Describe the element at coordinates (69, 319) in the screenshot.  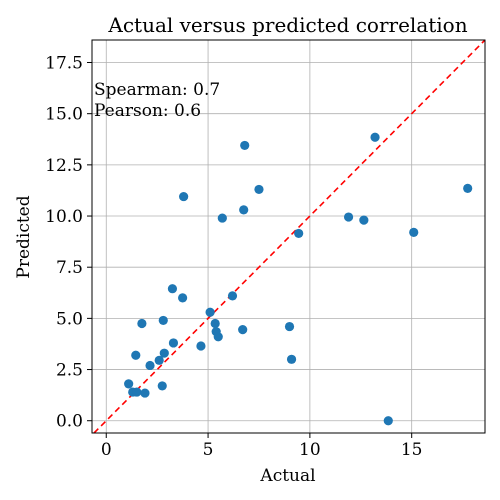
I see `y-tick-label: 5.0` at that location.